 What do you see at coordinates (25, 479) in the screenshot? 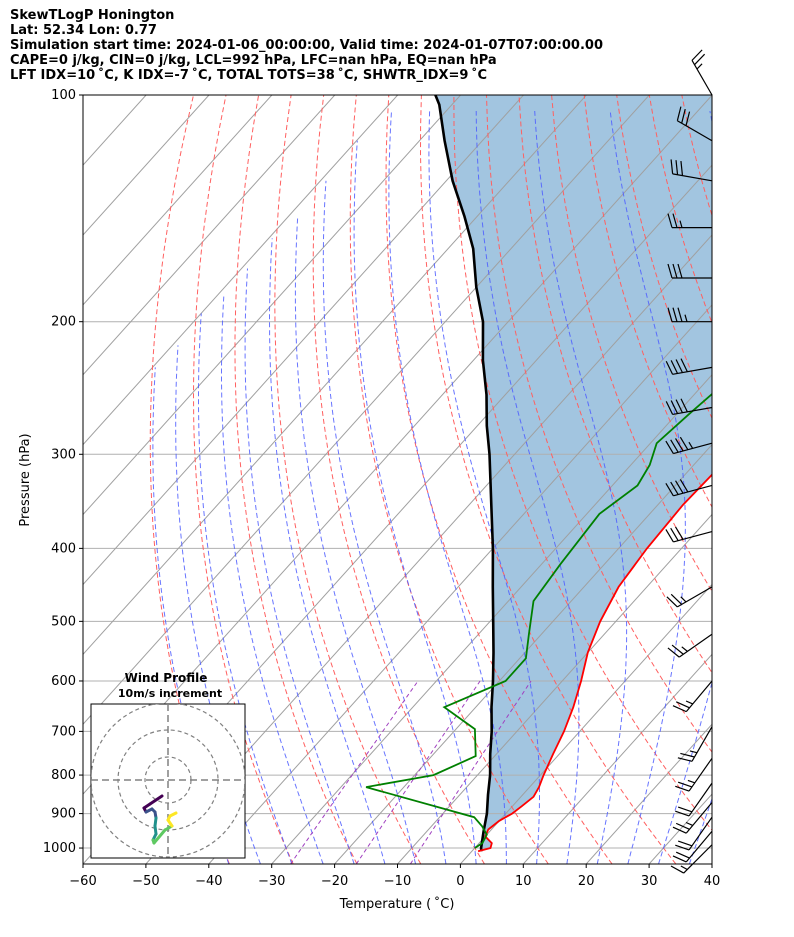
I see `y-axis-label: Pressure (hPa)` at bounding box center [25, 479].